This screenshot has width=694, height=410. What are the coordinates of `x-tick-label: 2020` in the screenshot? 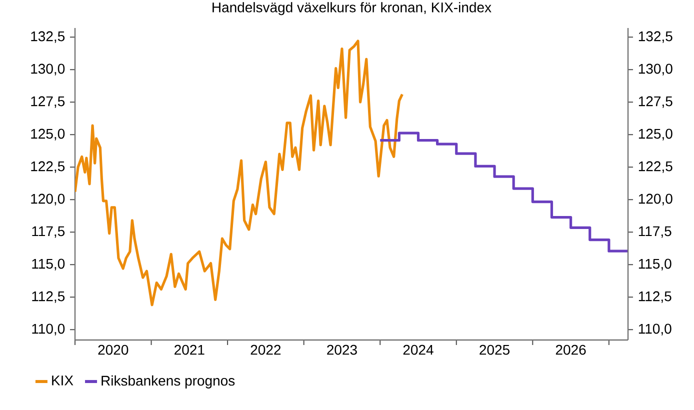 It's located at (113, 349).